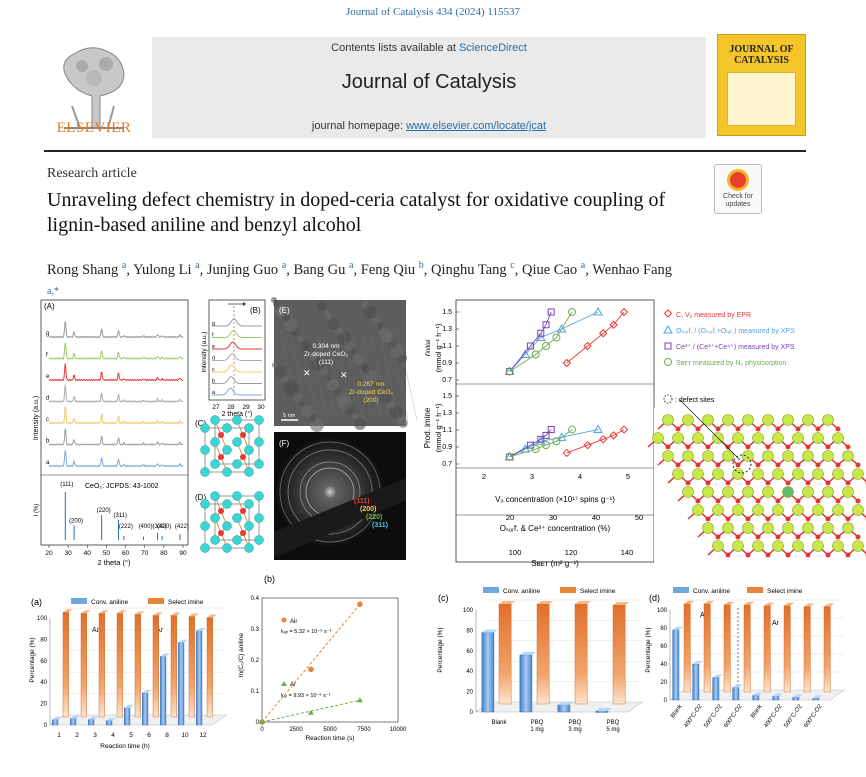 The image size is (866, 777). What do you see at coordinates (512, 265) in the screenshot?
I see `author-affiliation: c` at bounding box center [512, 265].